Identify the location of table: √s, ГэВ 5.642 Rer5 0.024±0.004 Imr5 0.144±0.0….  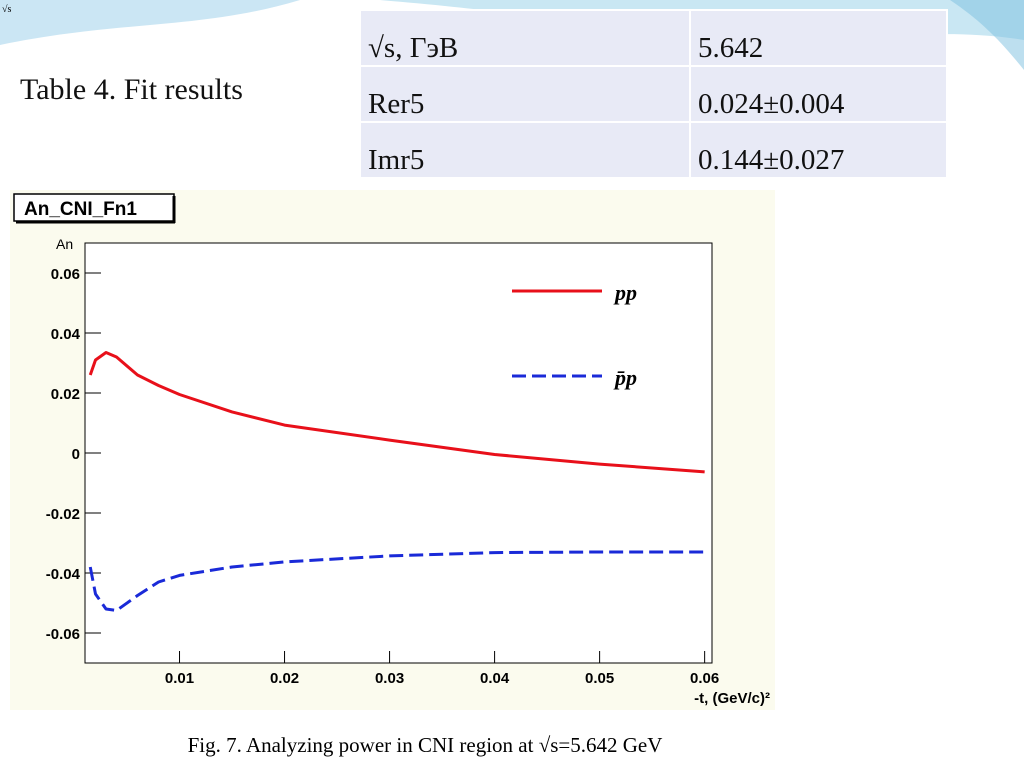
(653, 94).